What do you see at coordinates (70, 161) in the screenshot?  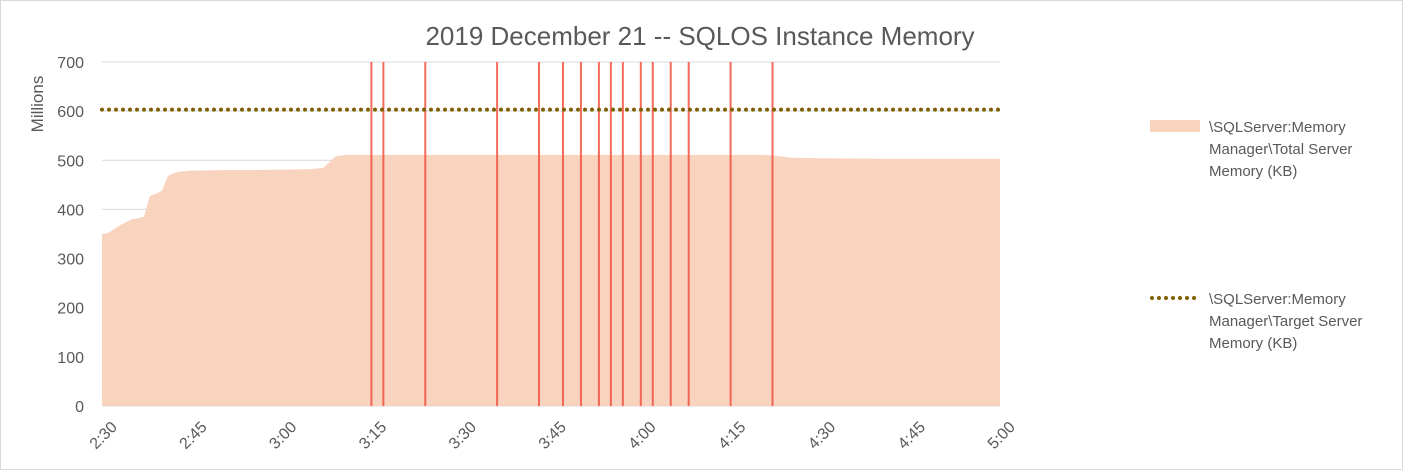 I see `y-tick-label: 500` at bounding box center [70, 161].